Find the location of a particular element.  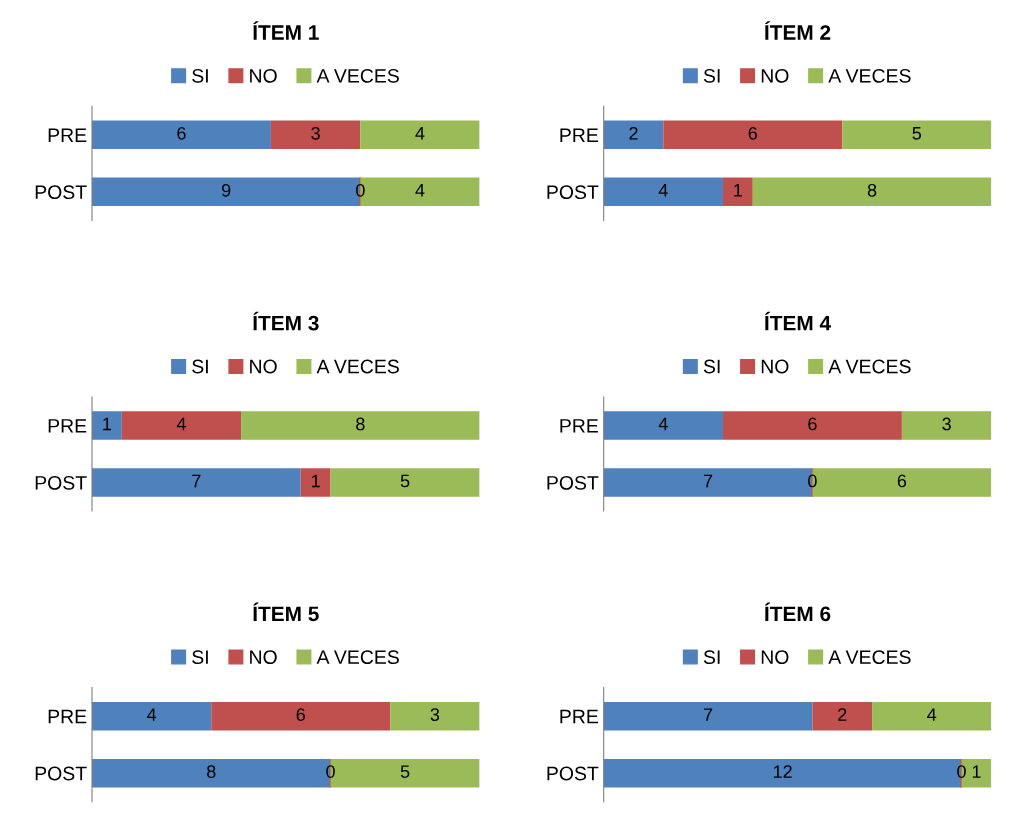

chart-title: ÍTEM 6 is located at coordinates (798, 612).